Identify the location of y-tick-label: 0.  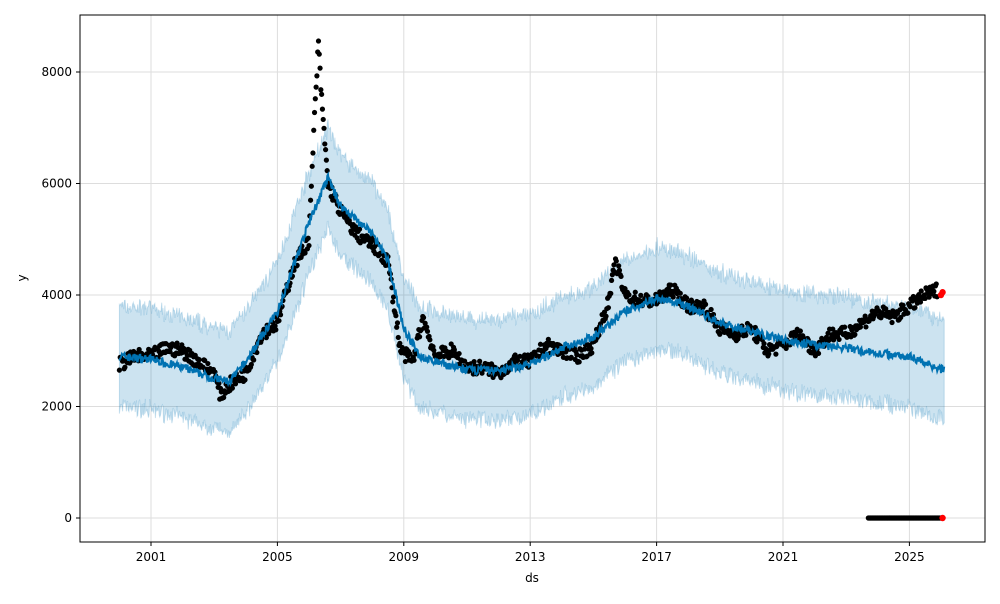
(68, 518).